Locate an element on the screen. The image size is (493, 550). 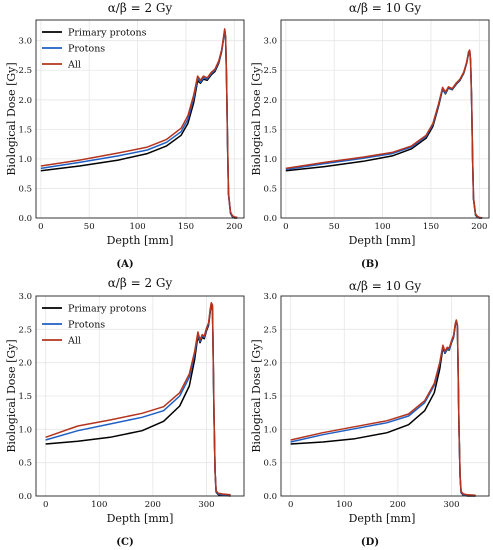
panel-letter: (A) is located at coordinates (124, 264).